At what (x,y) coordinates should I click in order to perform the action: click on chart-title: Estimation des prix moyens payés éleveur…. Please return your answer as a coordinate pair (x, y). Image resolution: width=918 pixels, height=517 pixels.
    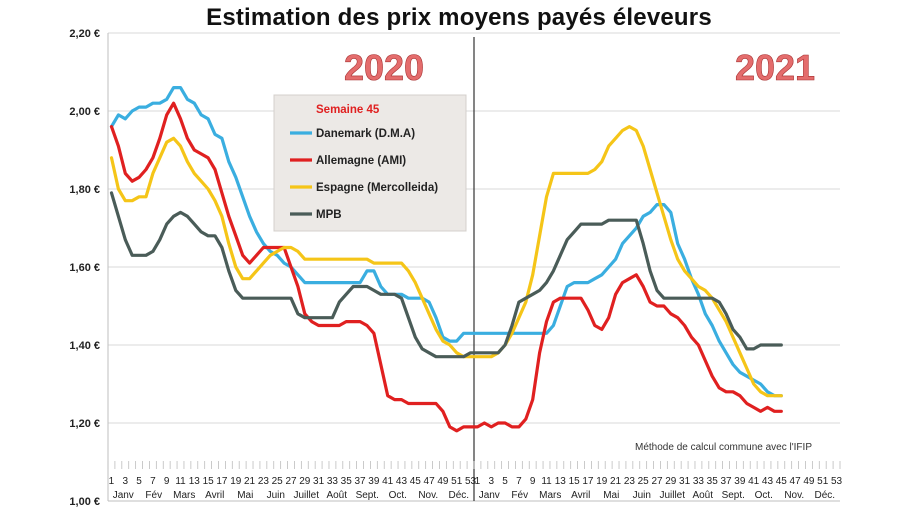
    Looking at the image, I should click on (459, 17).